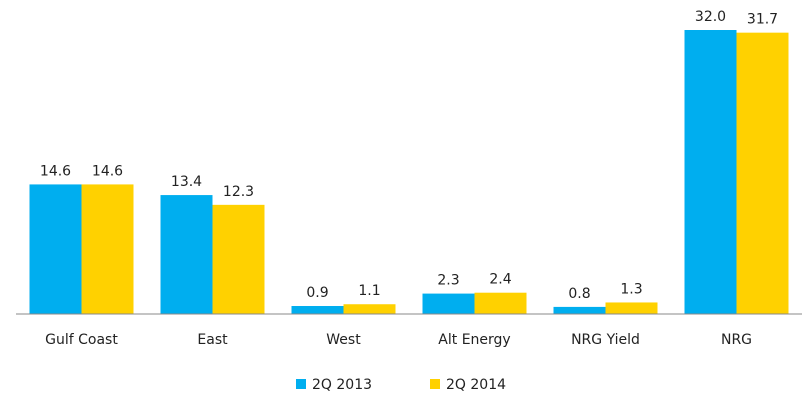 This screenshot has width=803, height=400. What do you see at coordinates (631, 289) in the screenshot?
I see `data-label: 1.3` at bounding box center [631, 289].